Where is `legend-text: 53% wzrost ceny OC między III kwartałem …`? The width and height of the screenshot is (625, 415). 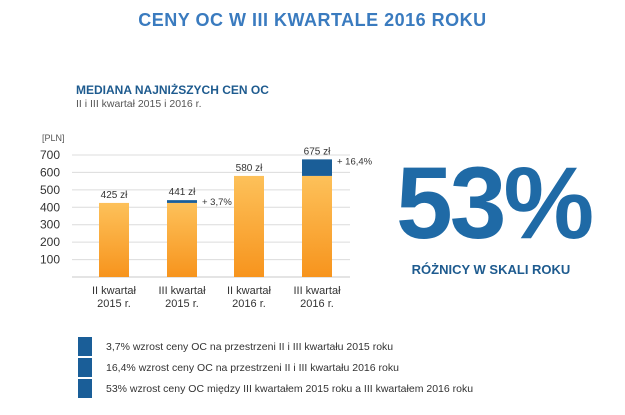
legend-text: 53% wzrost ceny OC między III kwartałem … is located at coordinates (290, 388).